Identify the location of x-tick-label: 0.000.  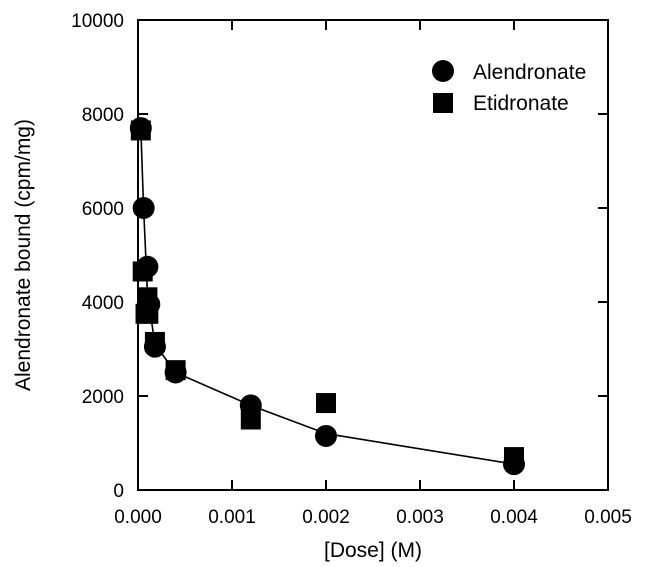
(138, 517).